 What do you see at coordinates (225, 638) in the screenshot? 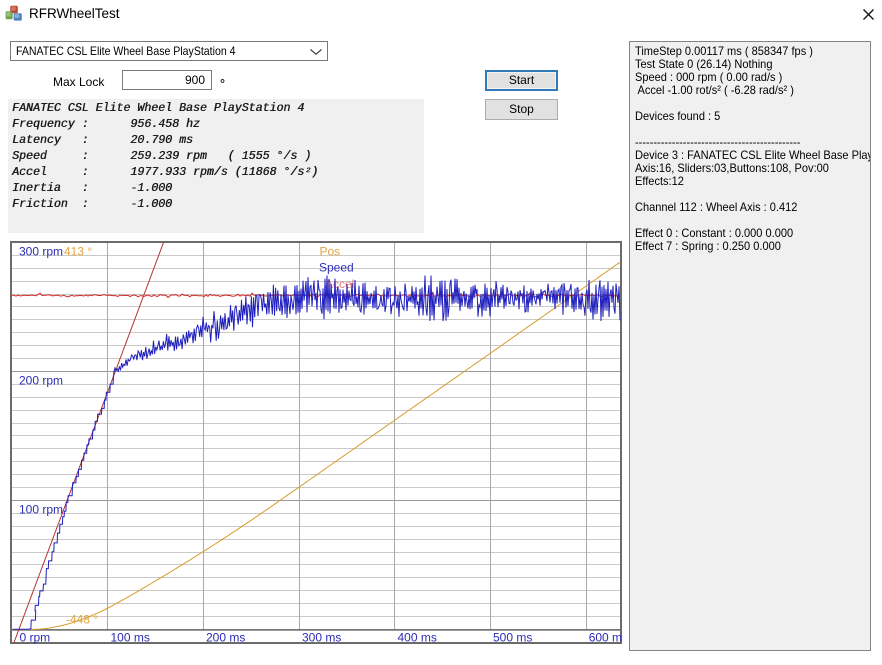
I see `svg-text: 200 ms` at bounding box center [225, 638].